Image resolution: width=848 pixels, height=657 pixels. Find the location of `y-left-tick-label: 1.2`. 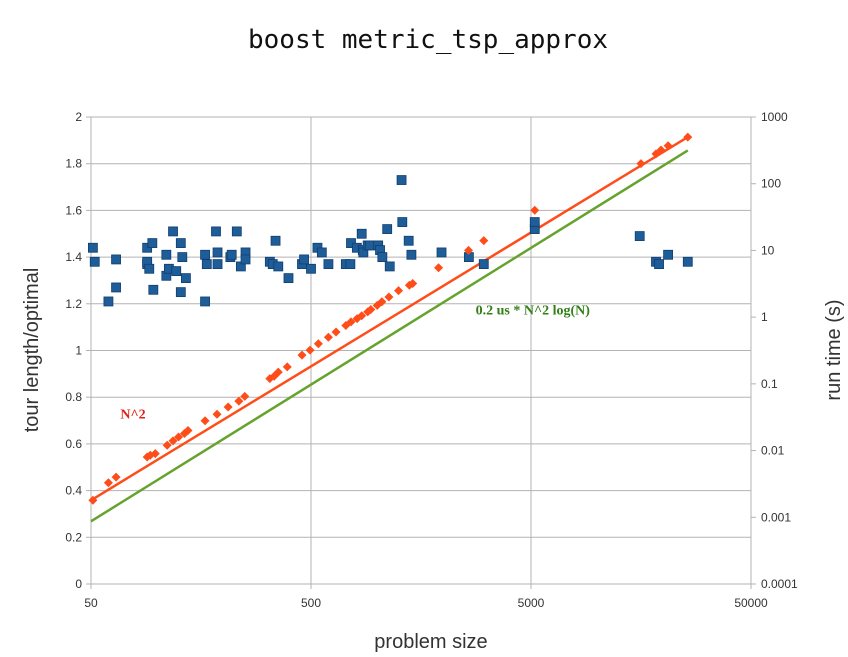

y-left-tick-label: 1.2 is located at coordinates (73, 304).